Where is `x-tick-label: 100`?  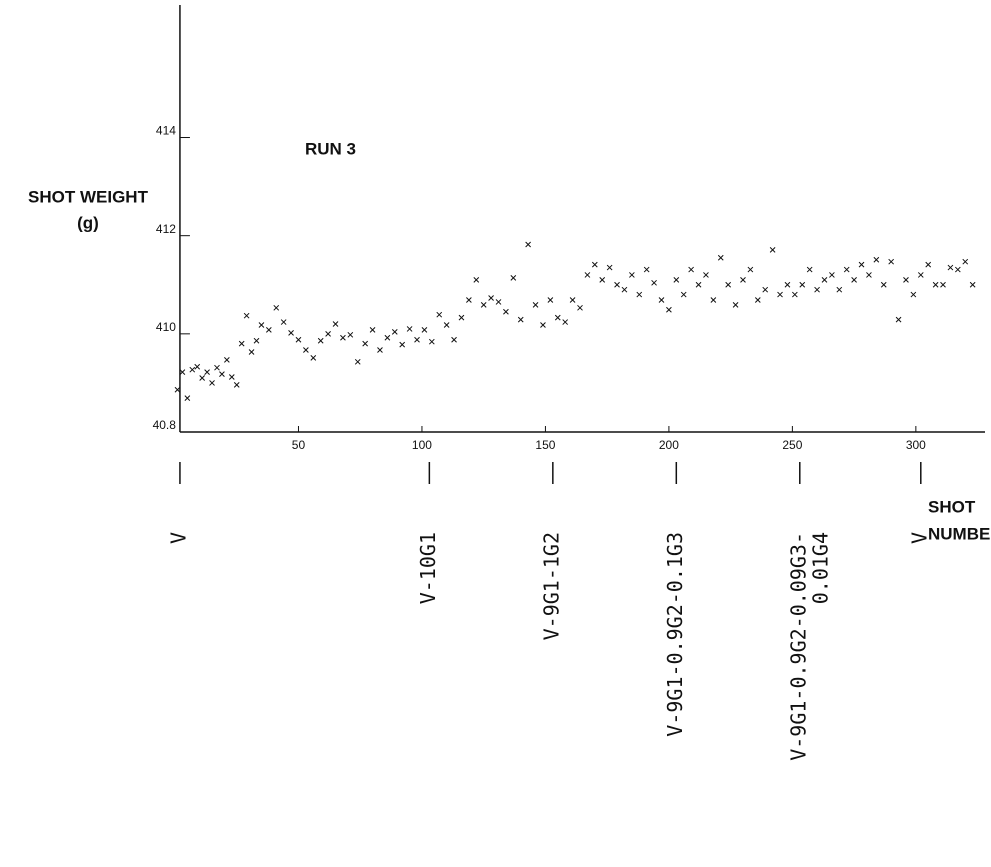
x-tick-label: 100 is located at coordinates (422, 445).